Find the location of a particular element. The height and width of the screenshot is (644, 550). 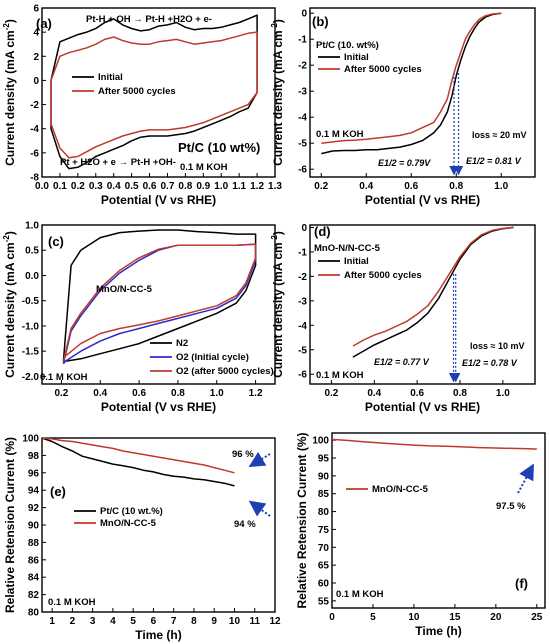

y-tick-label: 6 is located at coordinates (36, 9).